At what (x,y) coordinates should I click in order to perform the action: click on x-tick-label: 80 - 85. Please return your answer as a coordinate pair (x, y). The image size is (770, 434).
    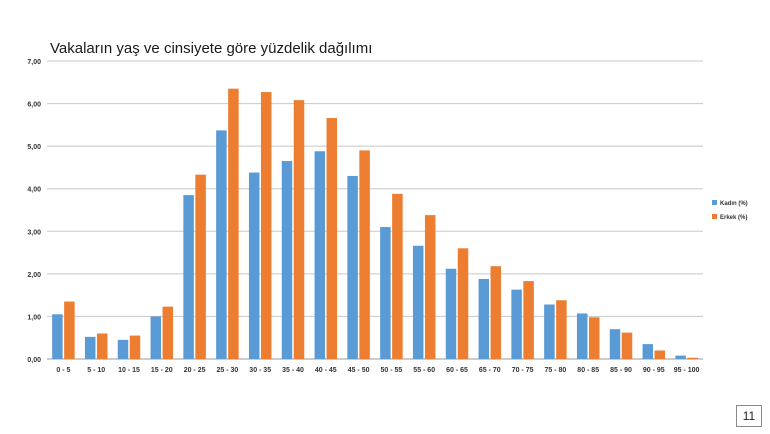
    Looking at the image, I should click on (588, 370).